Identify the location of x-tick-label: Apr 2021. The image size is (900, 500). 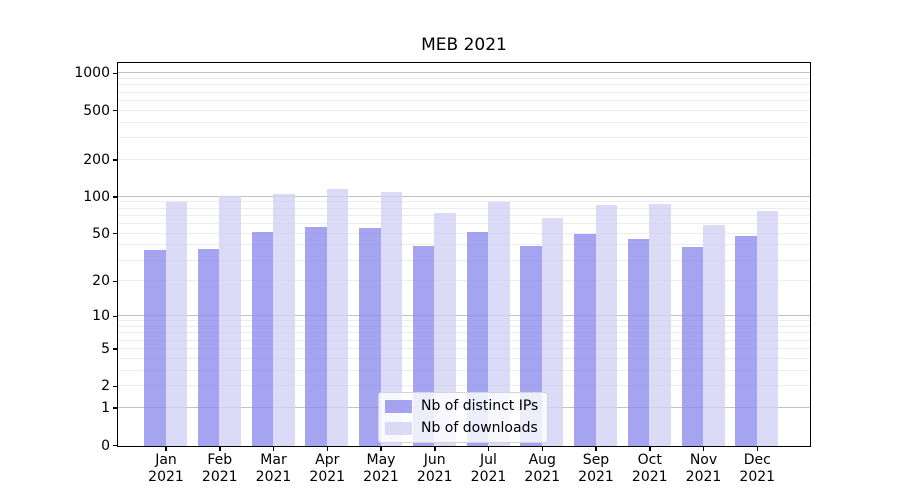
(327, 468).